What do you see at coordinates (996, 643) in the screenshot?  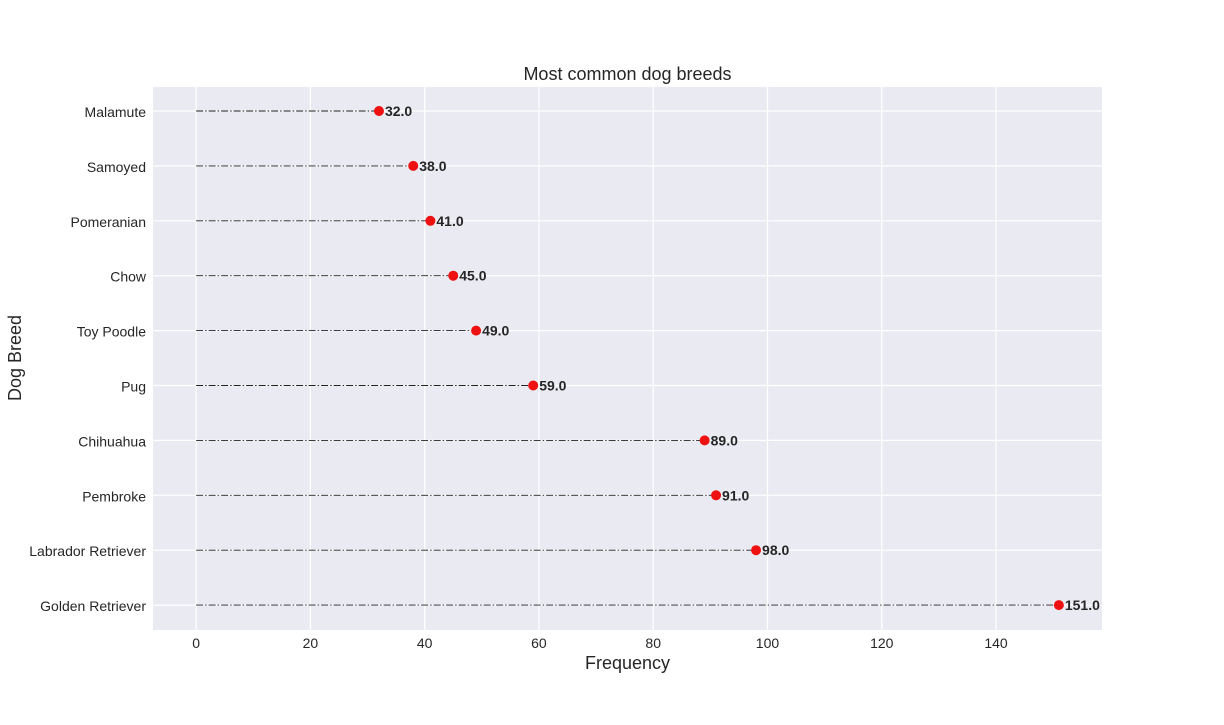 I see `x-tick-label: 140` at bounding box center [996, 643].